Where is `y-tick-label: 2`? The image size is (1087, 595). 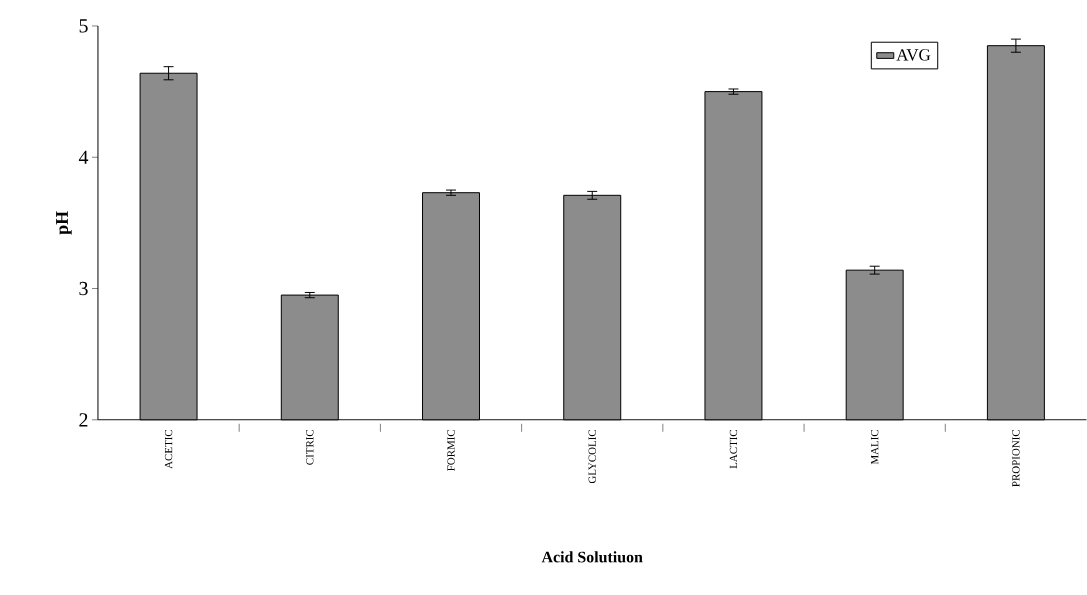 y-tick-label: 2 is located at coordinates (83, 420).